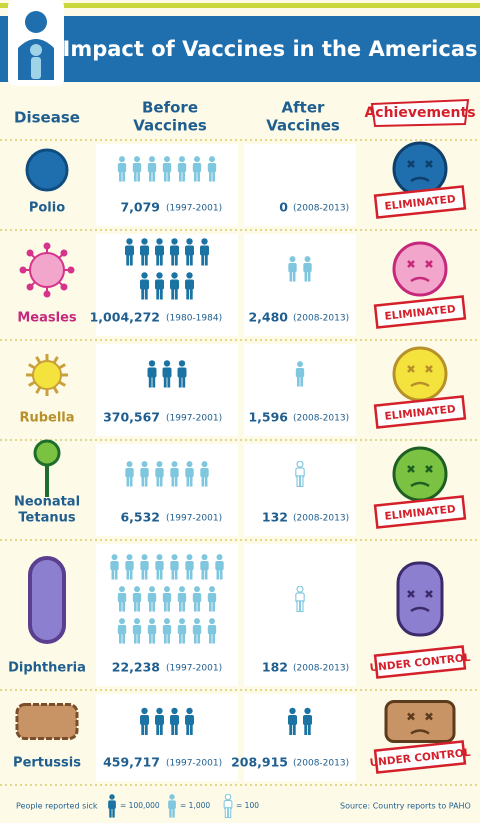  What do you see at coordinates (36, 43) in the screenshot?
I see `logo` at bounding box center [36, 43].